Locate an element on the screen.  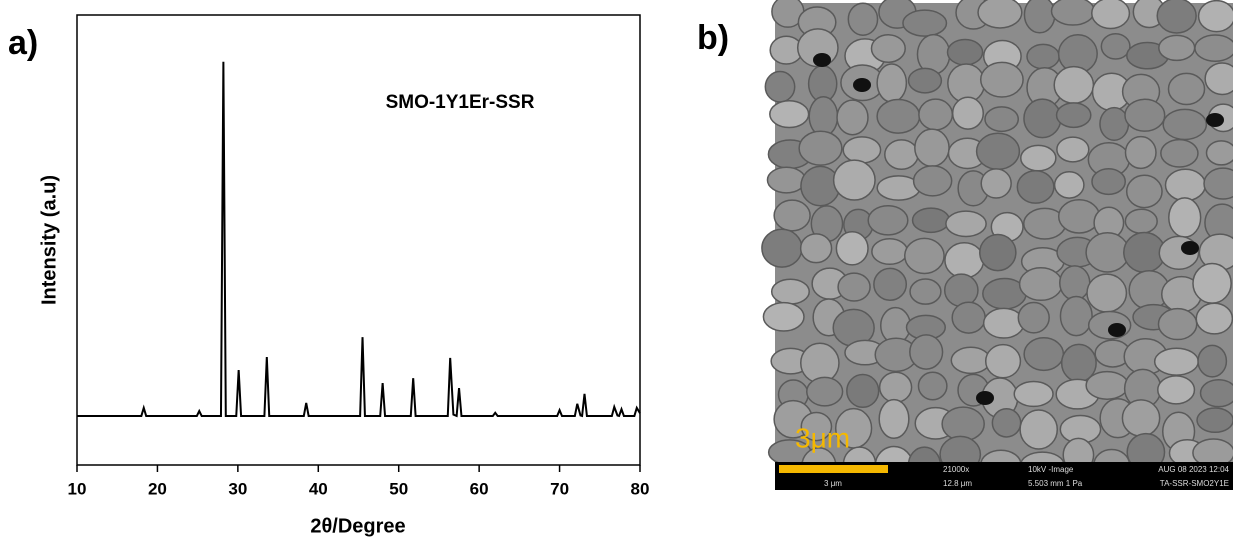
annotation: SMO-1Y1Er-SSR is located at coordinates (460, 102).